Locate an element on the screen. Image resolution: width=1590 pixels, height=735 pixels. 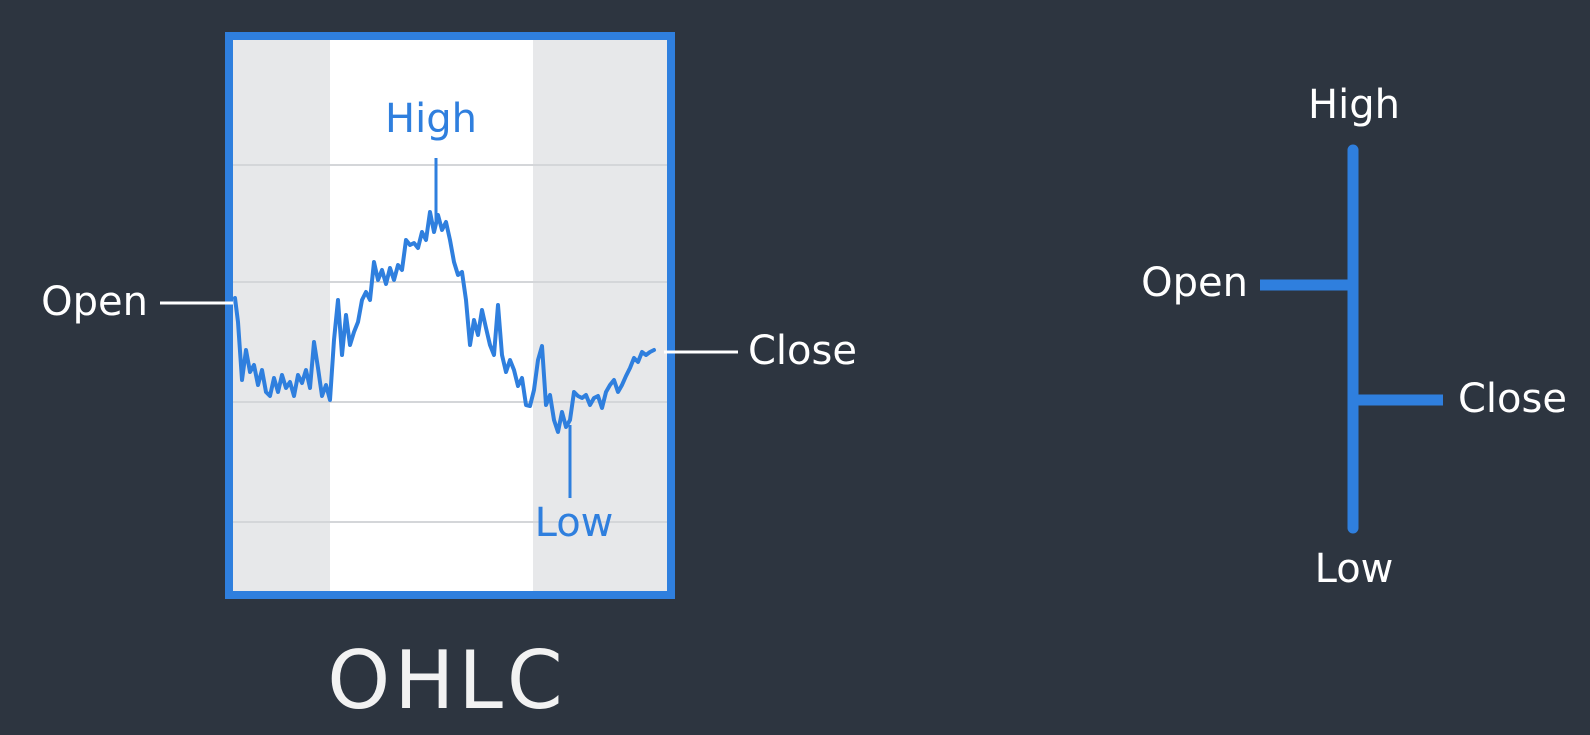
chart-gridlines is located at coordinates (450, 343).